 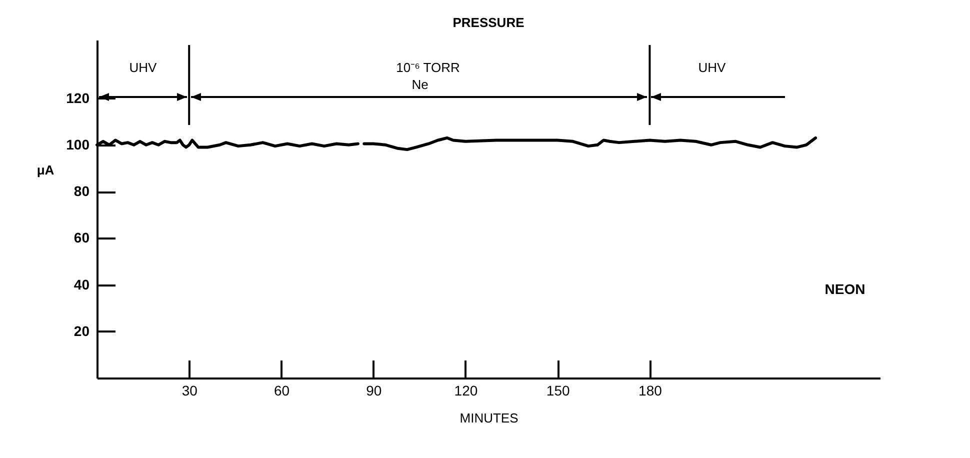 I want to click on x-tick-label: 120, so click(x=466, y=390).